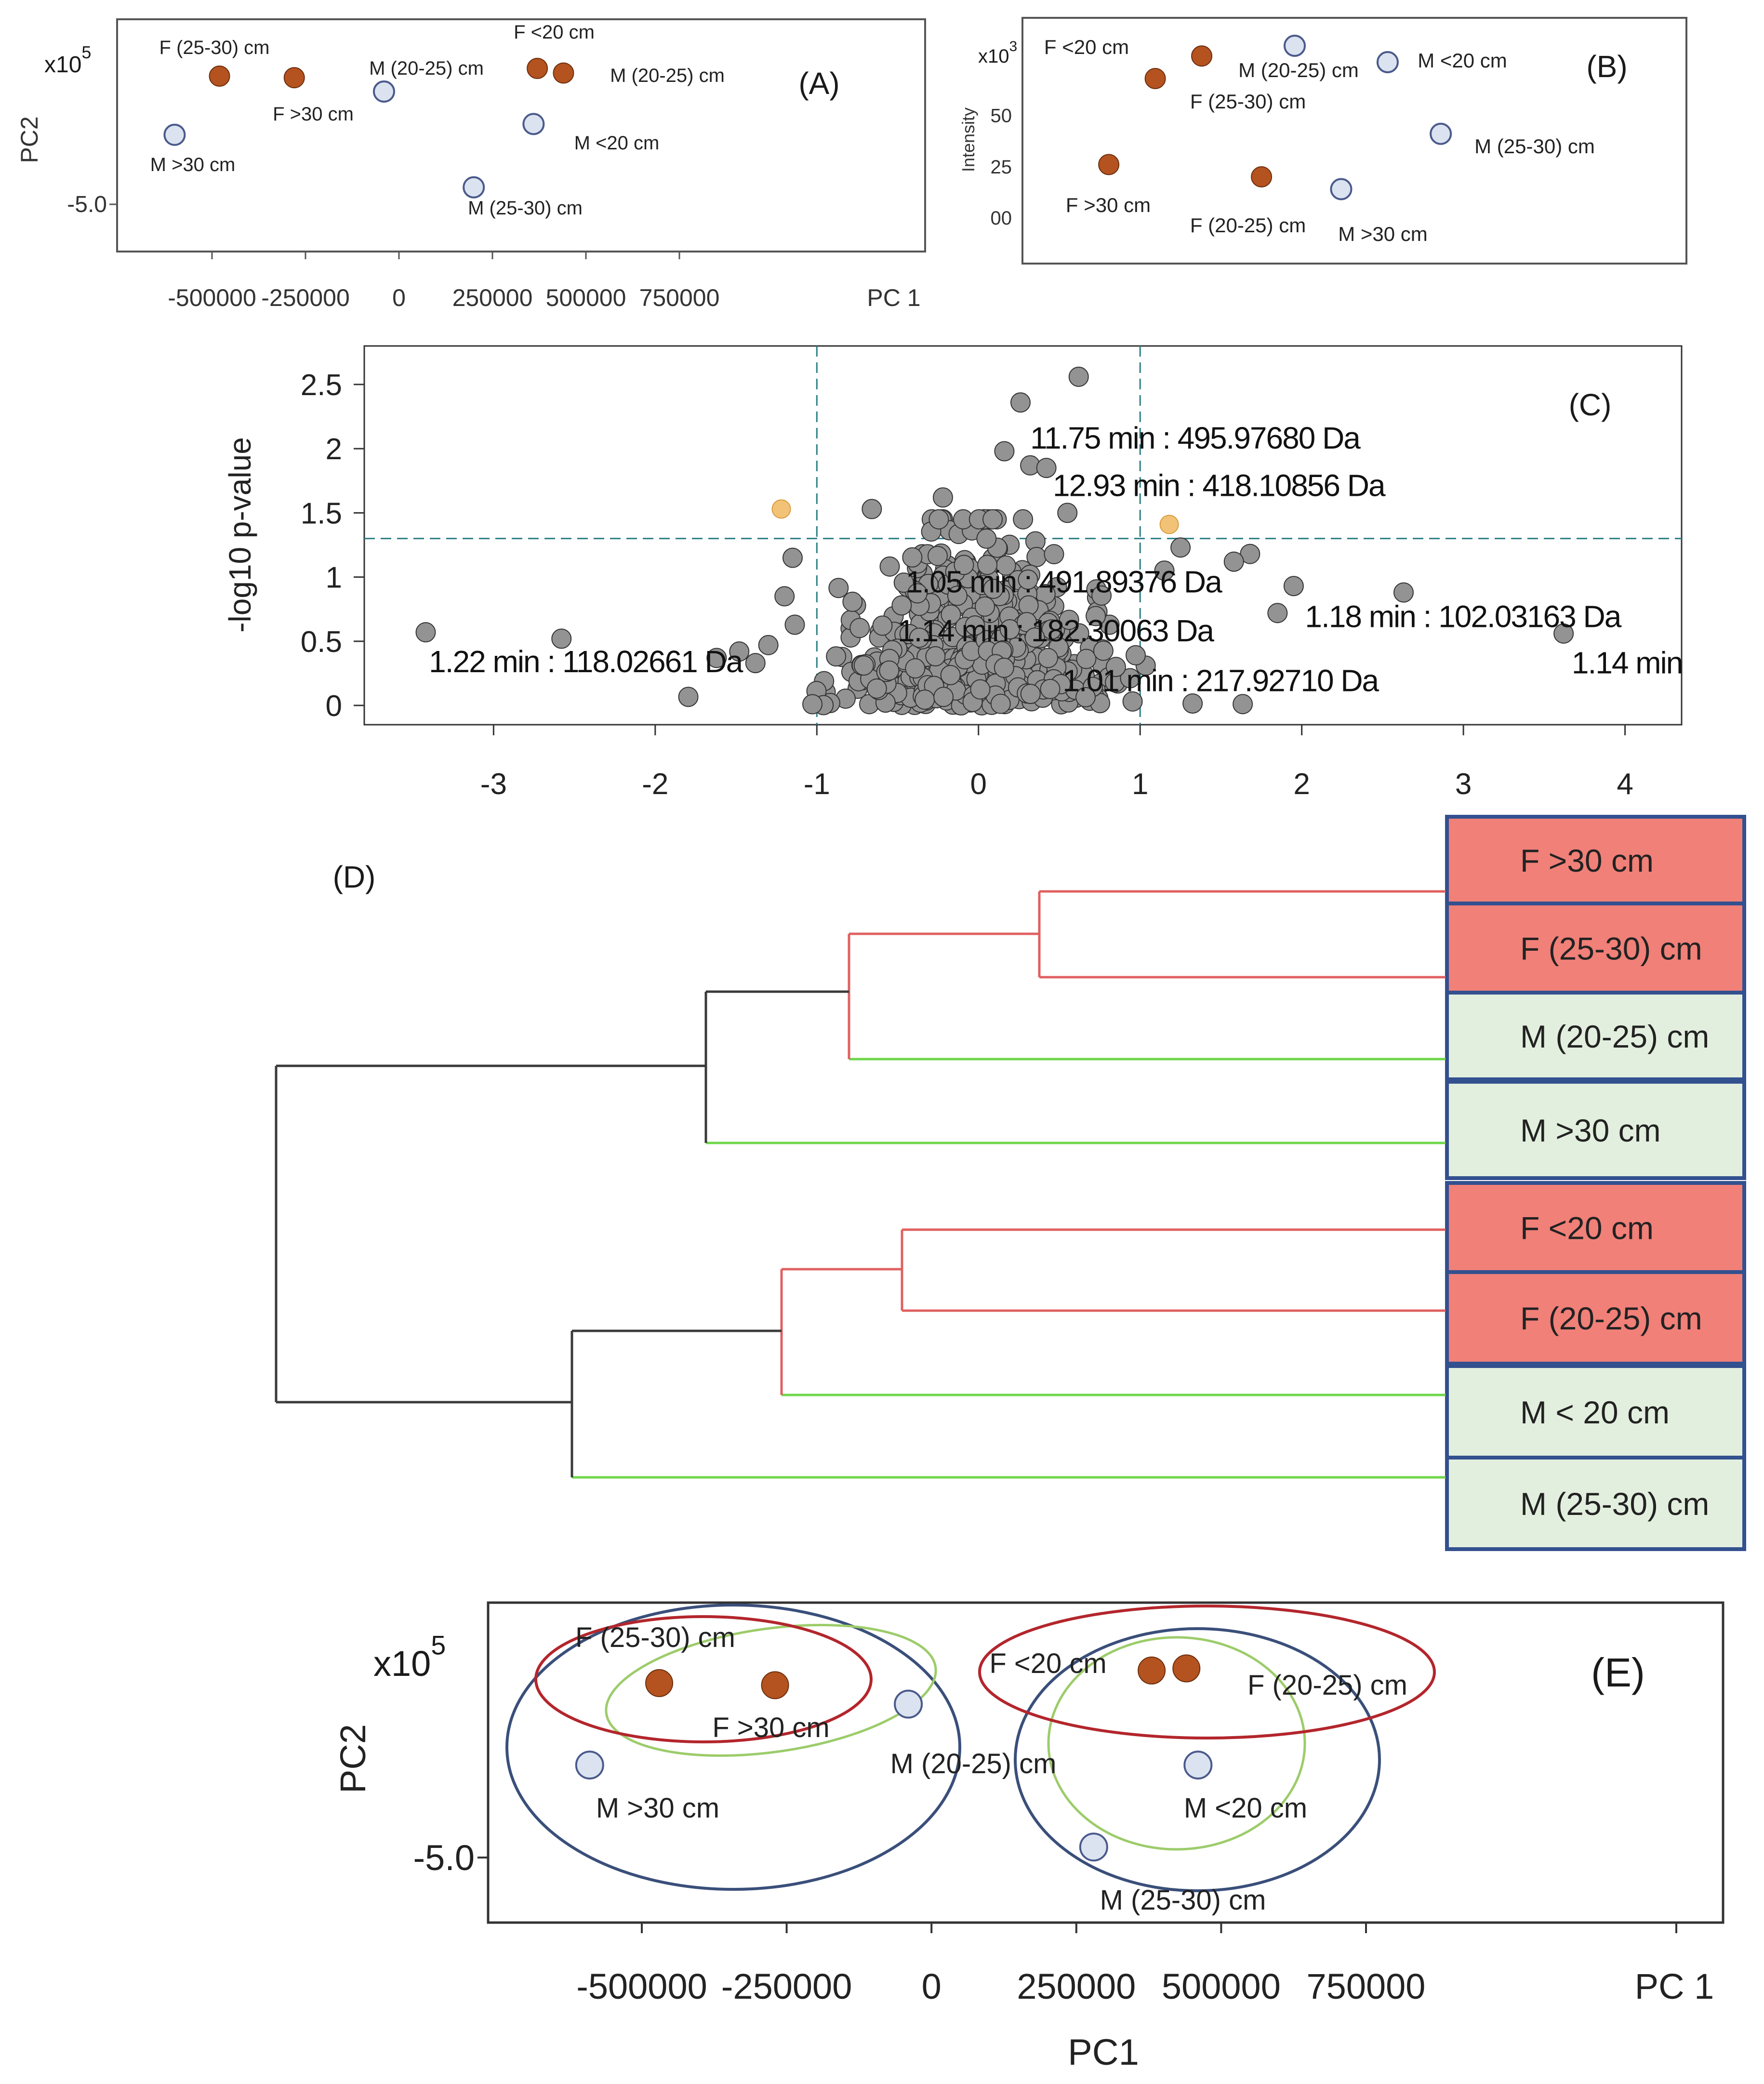 Image resolution: width=1764 pixels, height=2084 pixels. What do you see at coordinates (87, 204) in the screenshot?
I see `panel-a-y-tick-label: -5.0` at bounding box center [87, 204].